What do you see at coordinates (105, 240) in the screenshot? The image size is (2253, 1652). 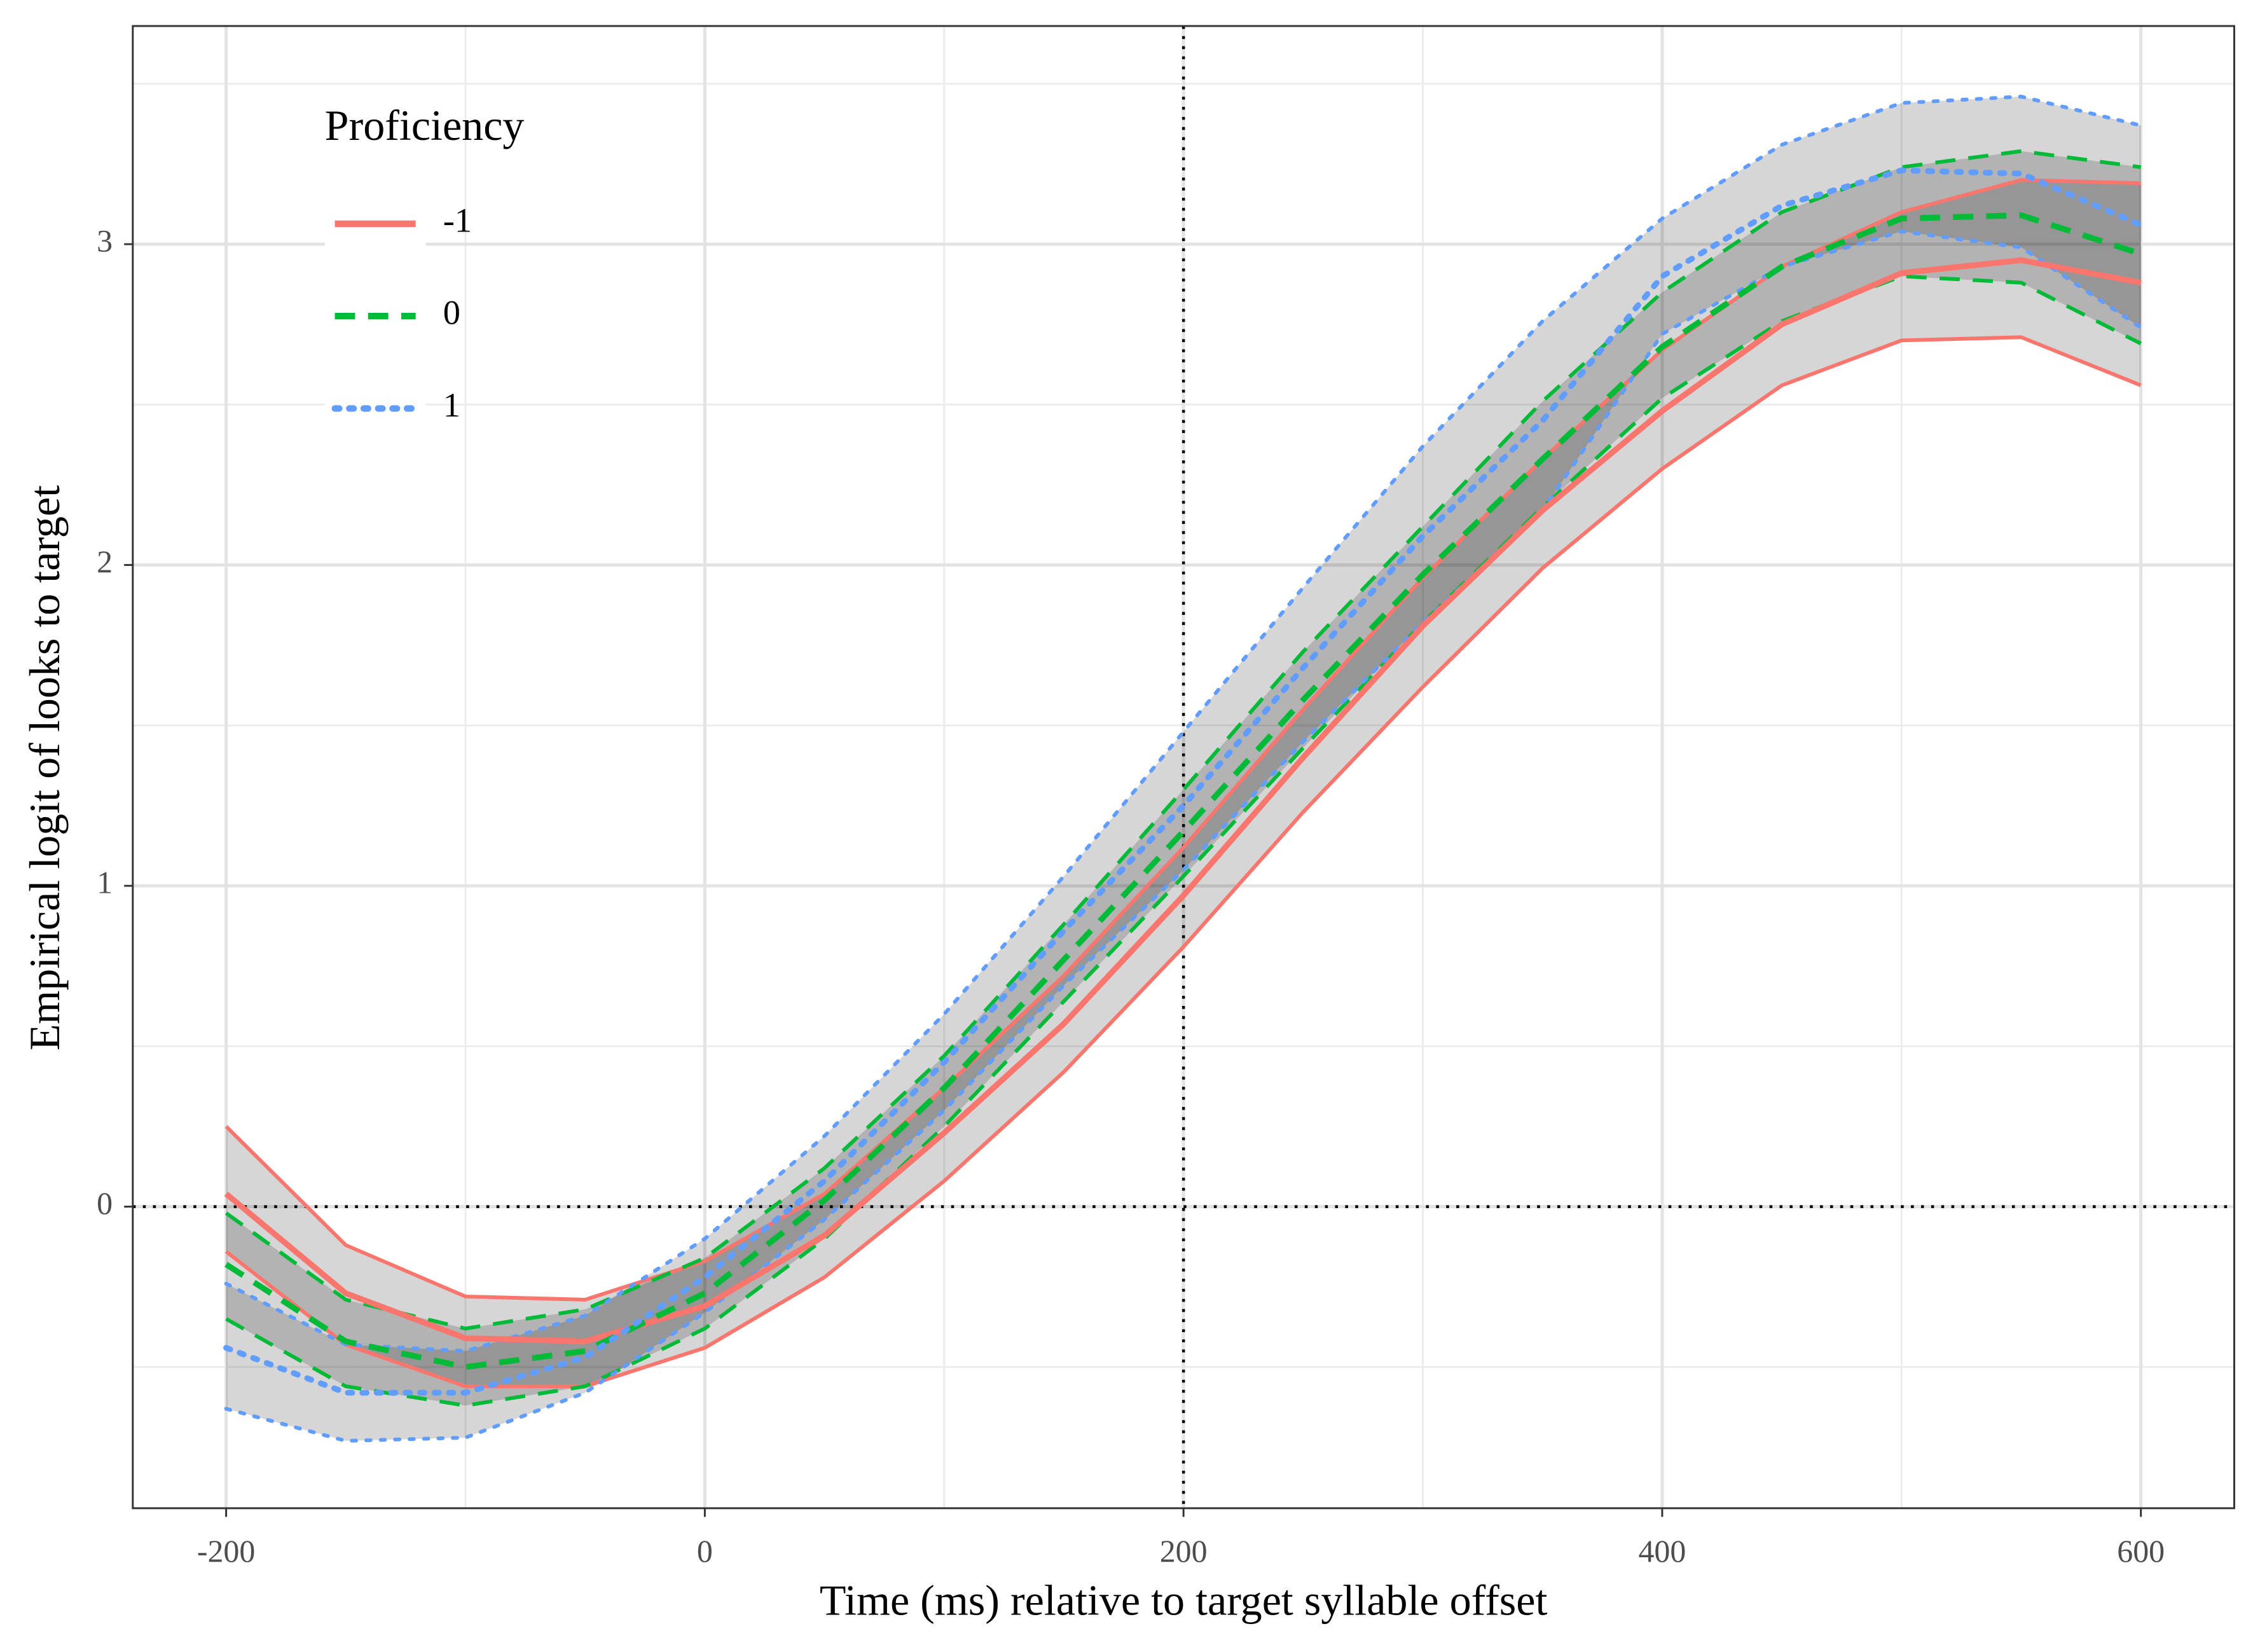 I see `y-tick-label: 3` at bounding box center [105, 240].